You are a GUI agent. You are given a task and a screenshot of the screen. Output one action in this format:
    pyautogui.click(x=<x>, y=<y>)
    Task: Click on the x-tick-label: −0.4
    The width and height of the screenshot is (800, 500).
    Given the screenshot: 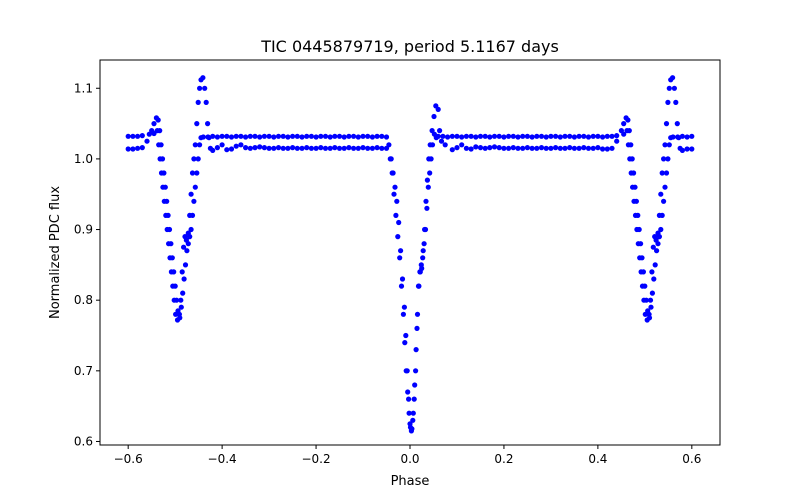 What is the action you would take?
    pyautogui.click(x=222, y=459)
    